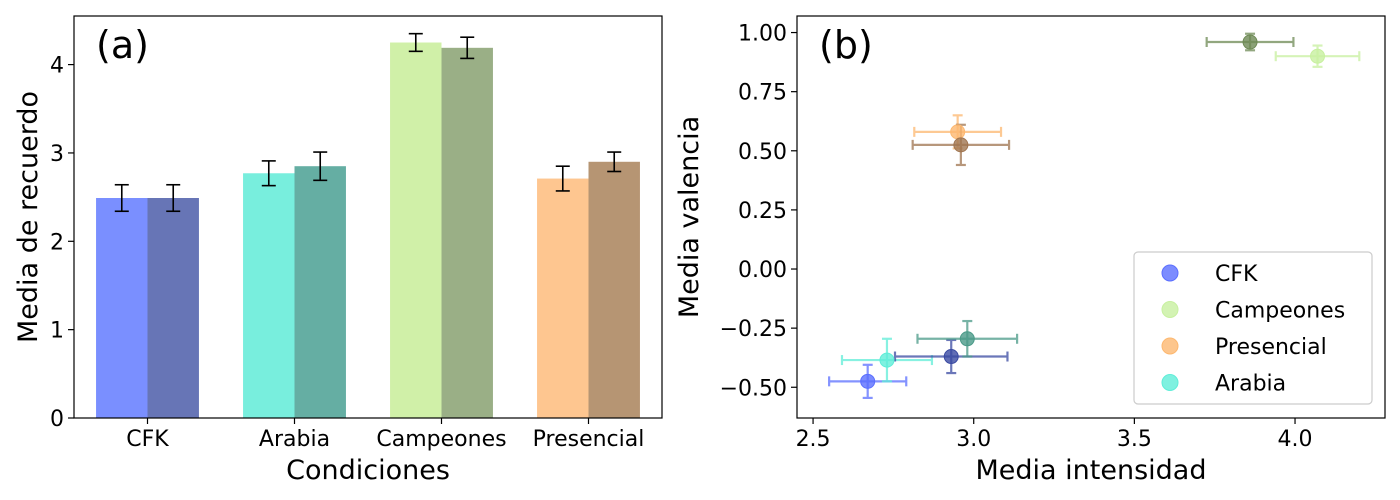 Image resolution: width=1400 pixels, height=500 pixels. What do you see at coordinates (294, 439) in the screenshot?
I see `x-tick-label: Arabia` at bounding box center [294, 439].